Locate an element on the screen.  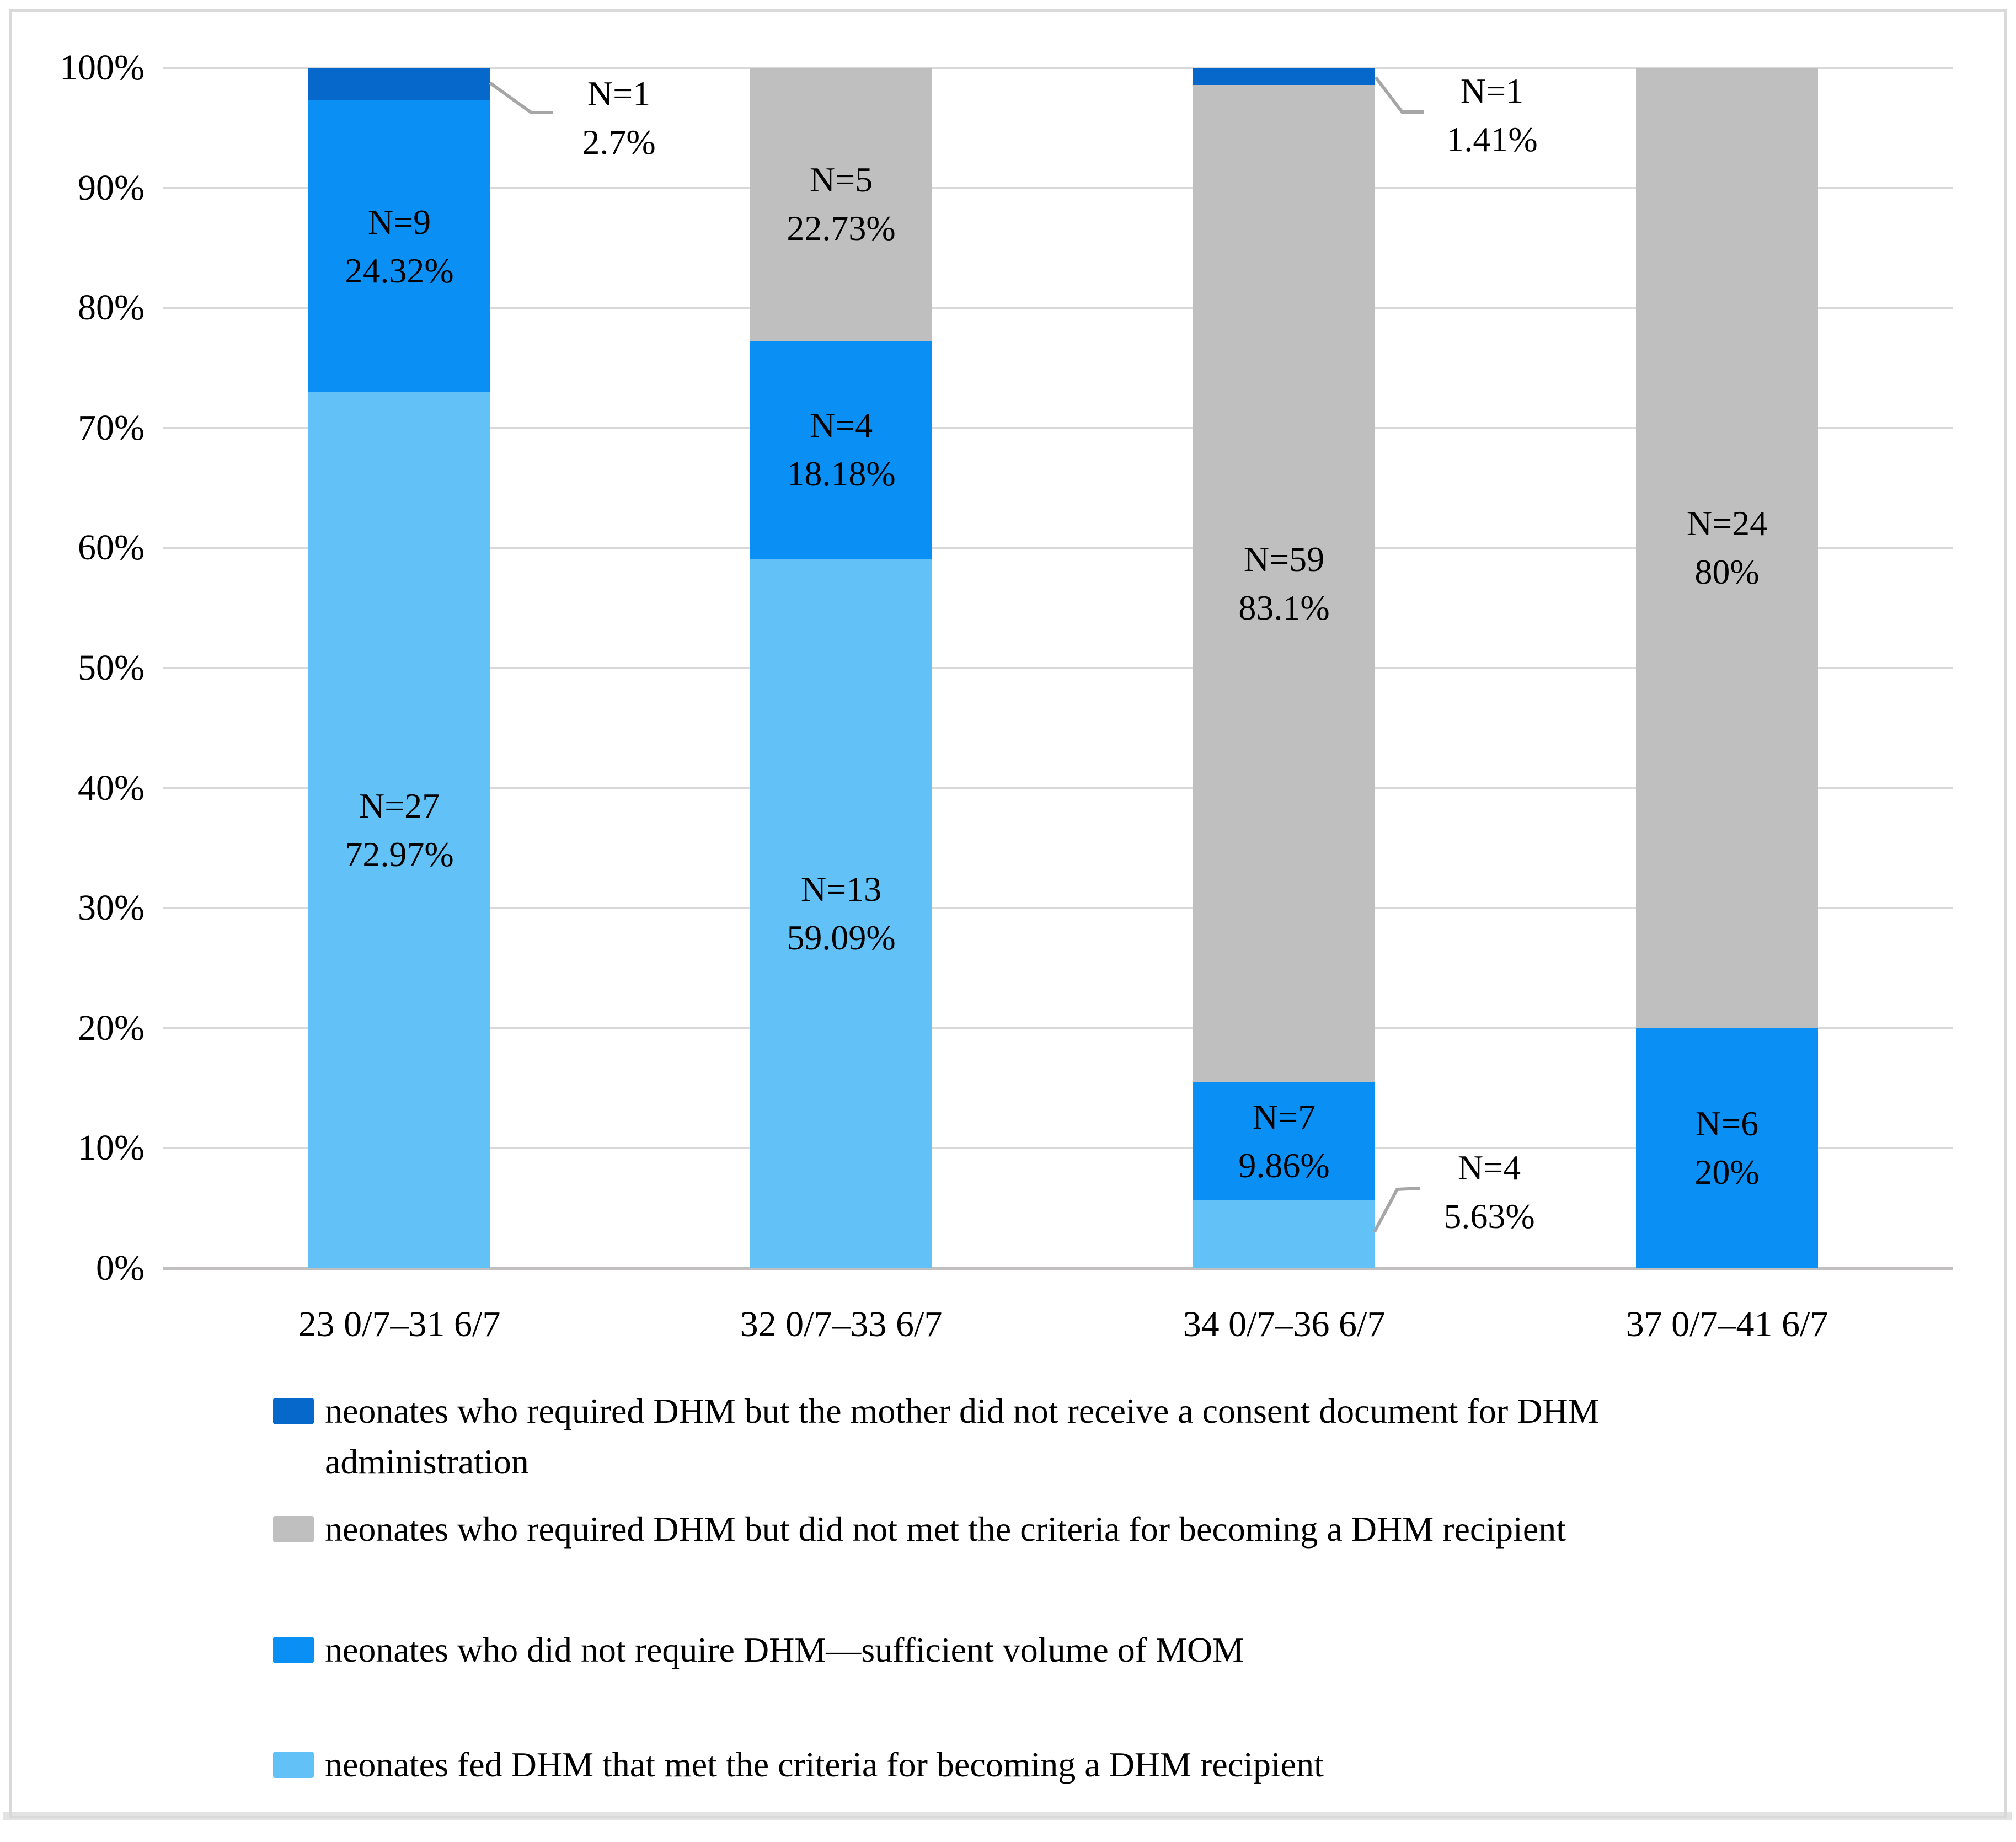
callout-label: N=4 5.63% is located at coordinates (1488, 1192).